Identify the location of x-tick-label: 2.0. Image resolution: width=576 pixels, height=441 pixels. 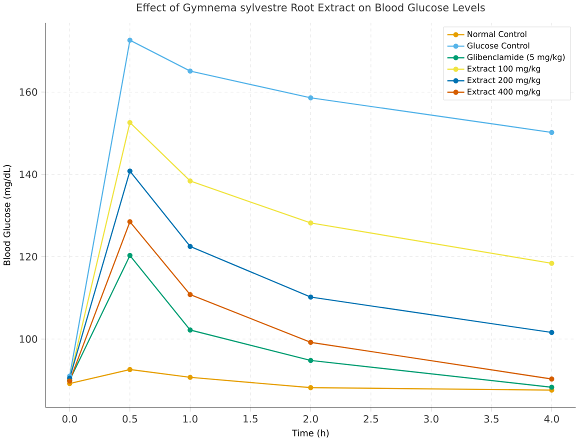
(311, 419).